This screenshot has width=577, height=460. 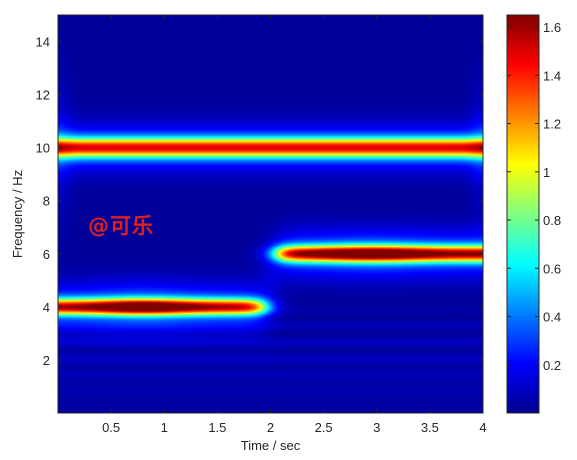 I want to click on colorbar-tick-label: 1.4, so click(x=552, y=75).